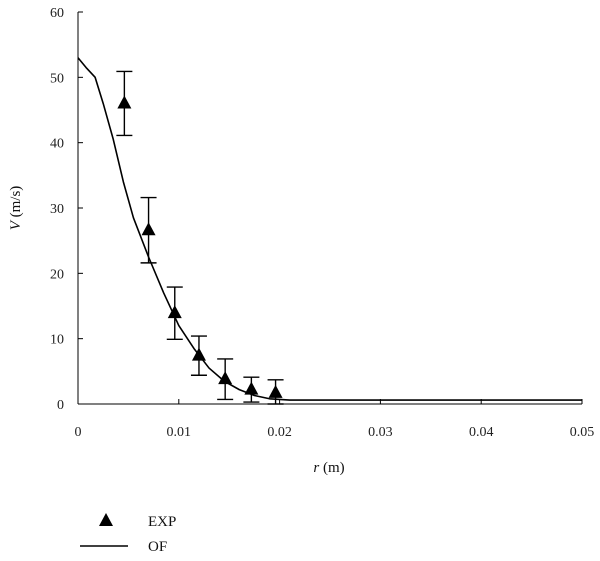 The width and height of the screenshot is (600, 561). I want to click on x-axis-label-var: r, so click(316, 468).